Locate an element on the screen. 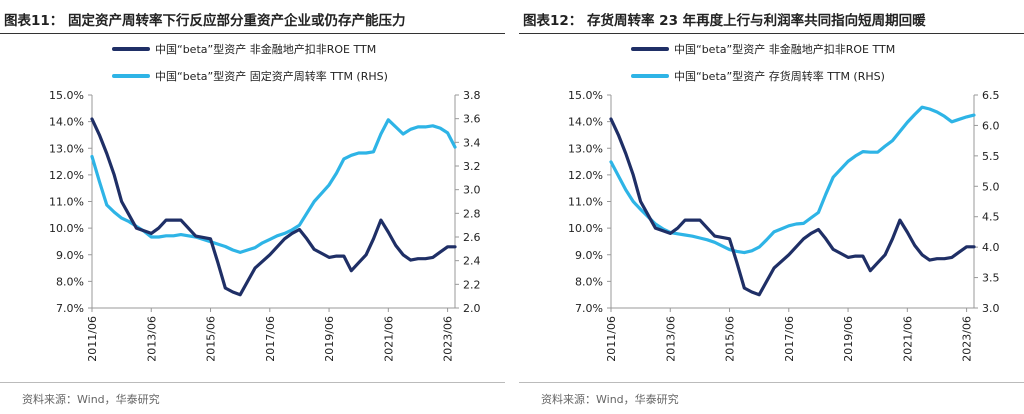 This screenshot has width=1024, height=414. right-tick-label: 6.0 is located at coordinates (991, 125).